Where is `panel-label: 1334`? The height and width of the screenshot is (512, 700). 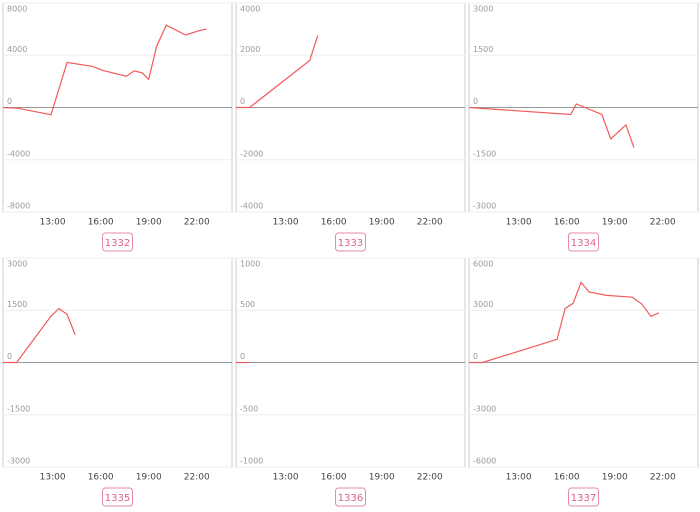
panel-label: 1334 is located at coordinates (583, 242).